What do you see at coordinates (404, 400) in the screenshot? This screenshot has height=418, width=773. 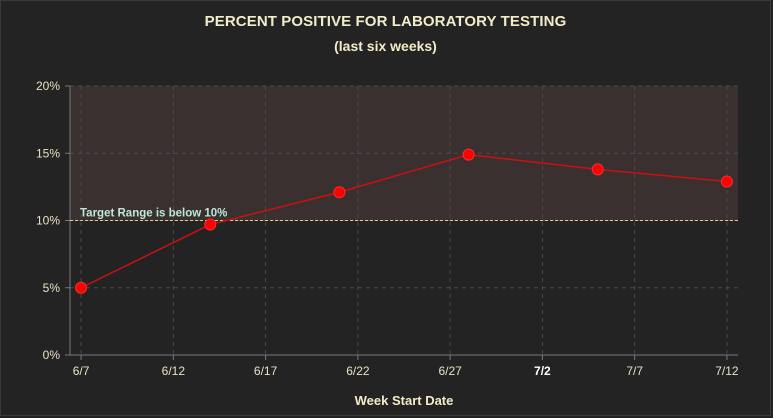 I see `x-axis-label: Week Start Date` at bounding box center [404, 400].